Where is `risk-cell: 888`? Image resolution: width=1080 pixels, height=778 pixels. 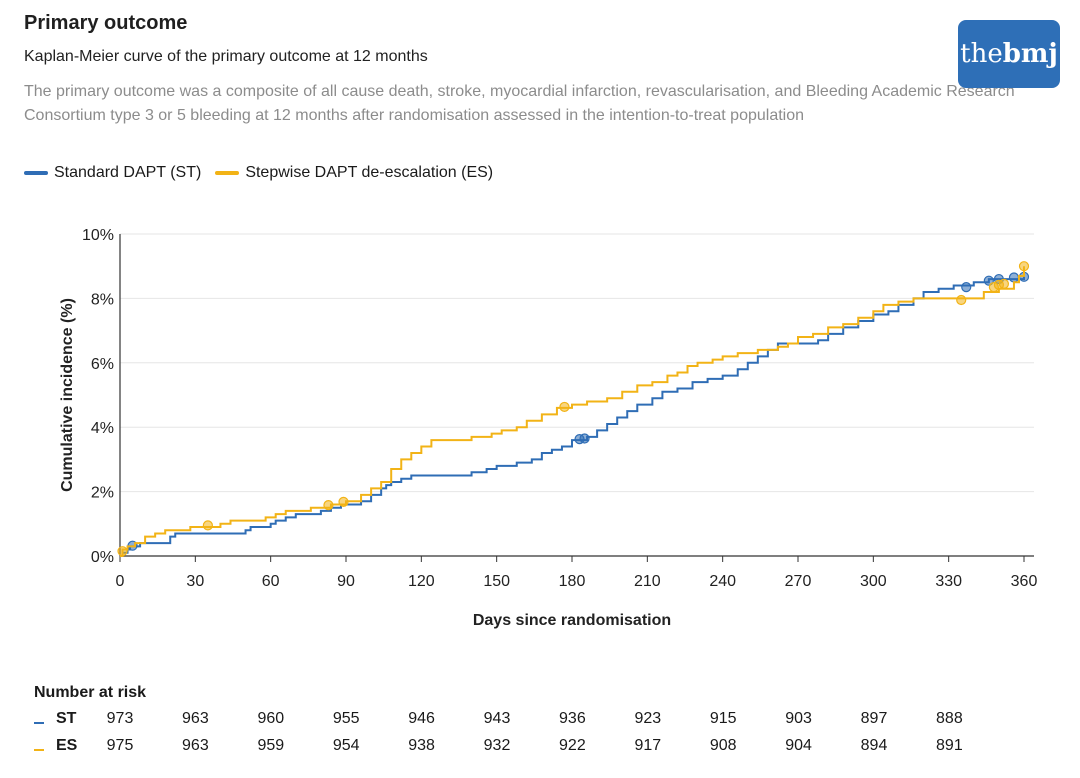 risk-cell: 888 is located at coordinates (949, 718).